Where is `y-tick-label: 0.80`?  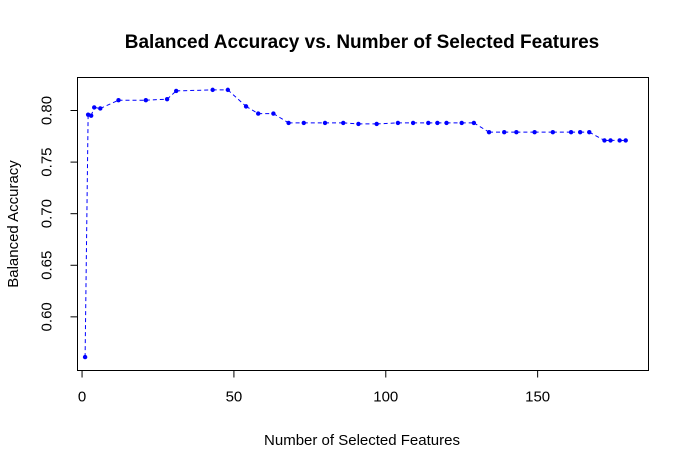
y-tick-label: 0.80 is located at coordinates (47, 110).